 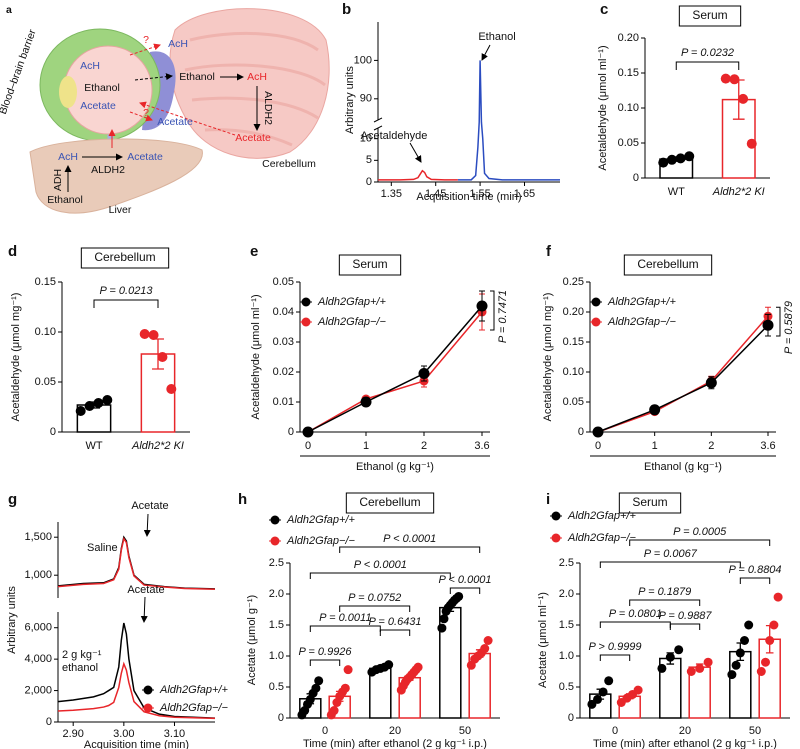 I want to click on panel-label: d, so click(x=12, y=251).